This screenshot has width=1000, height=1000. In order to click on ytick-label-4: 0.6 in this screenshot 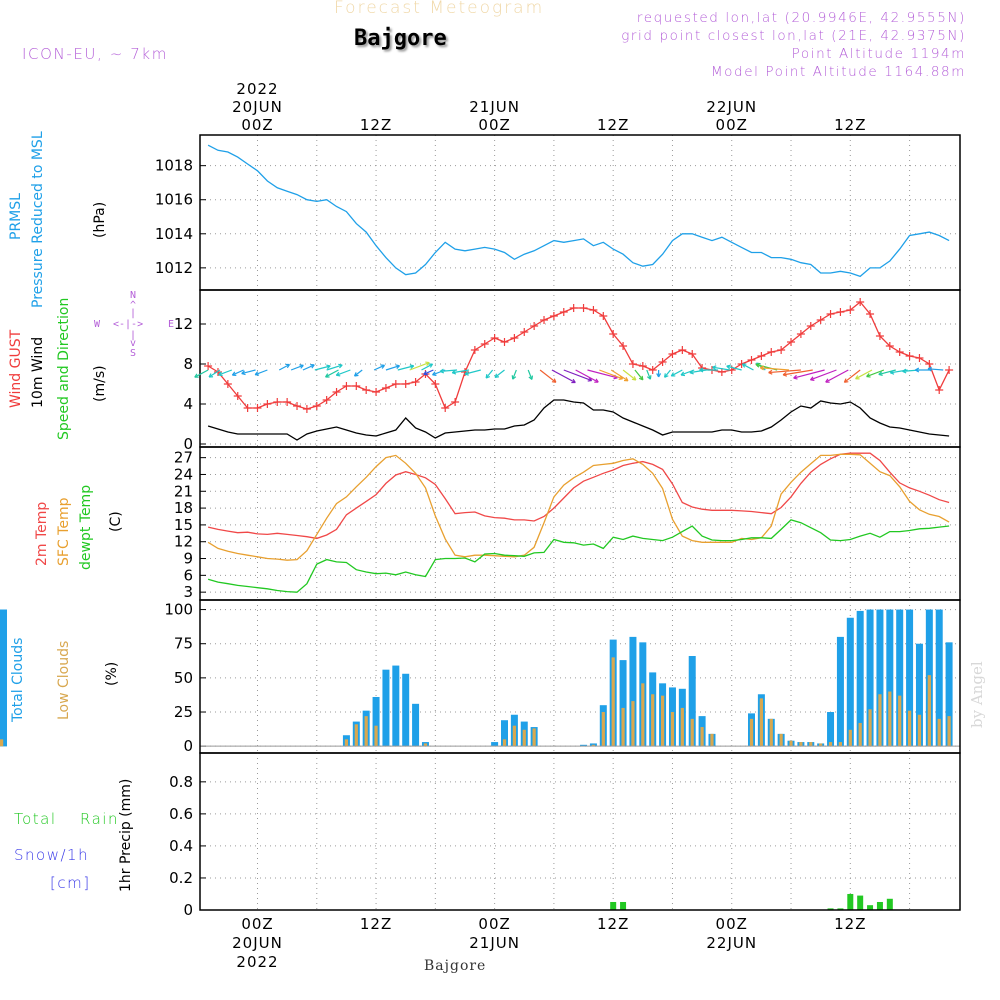, I will do `click(181, 814)`.